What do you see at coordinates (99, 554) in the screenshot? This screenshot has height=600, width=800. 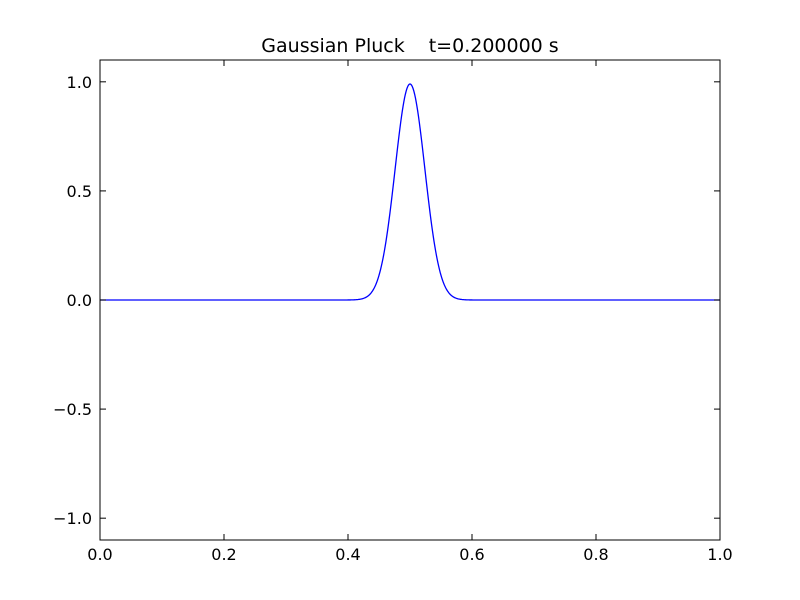 I see `x-tick-label: 0.0` at bounding box center [99, 554].